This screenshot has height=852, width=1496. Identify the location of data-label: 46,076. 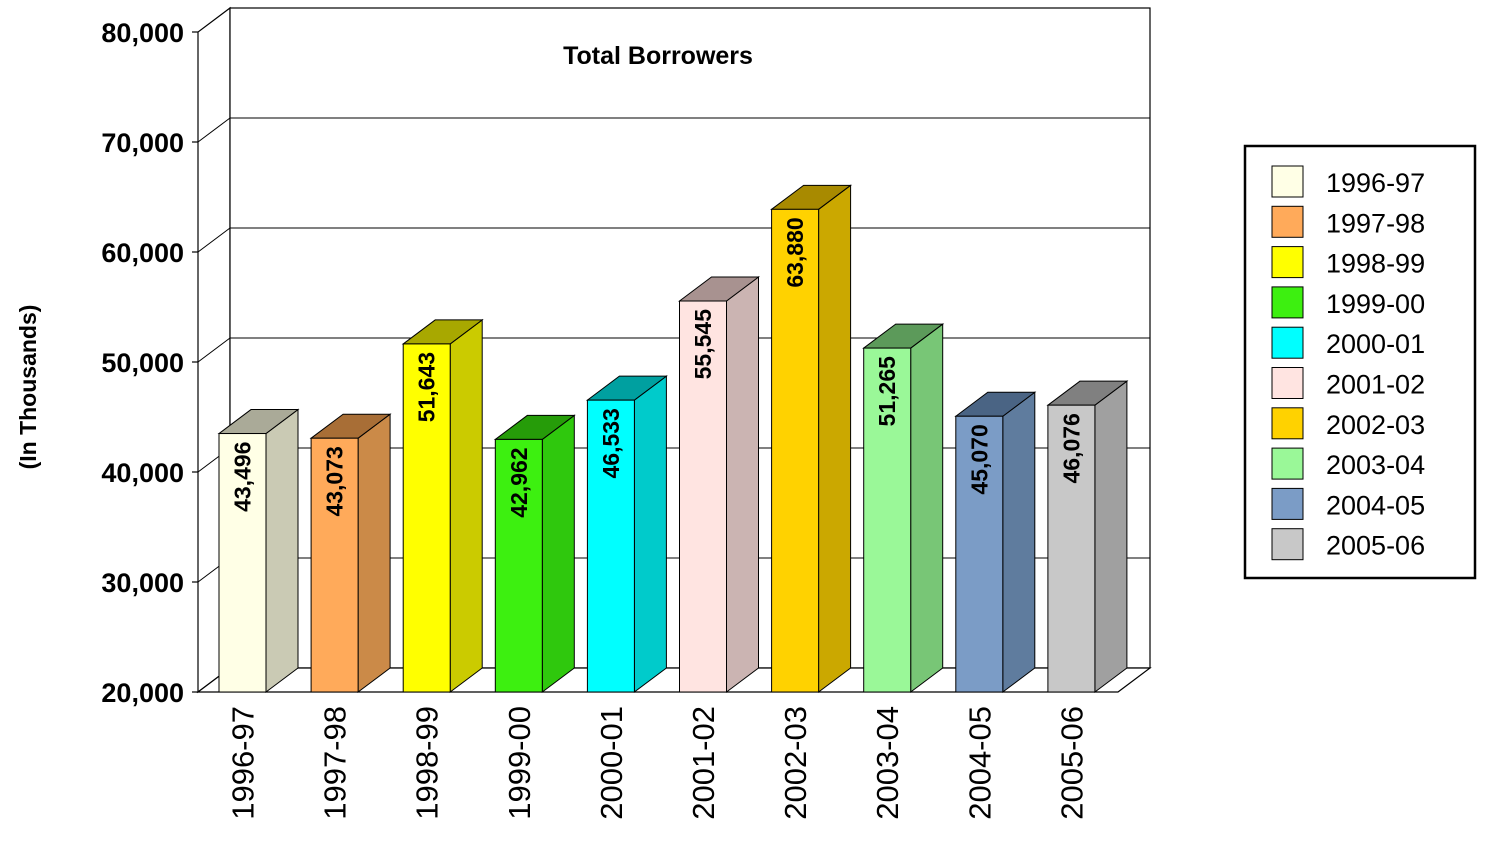
(1071, 448).